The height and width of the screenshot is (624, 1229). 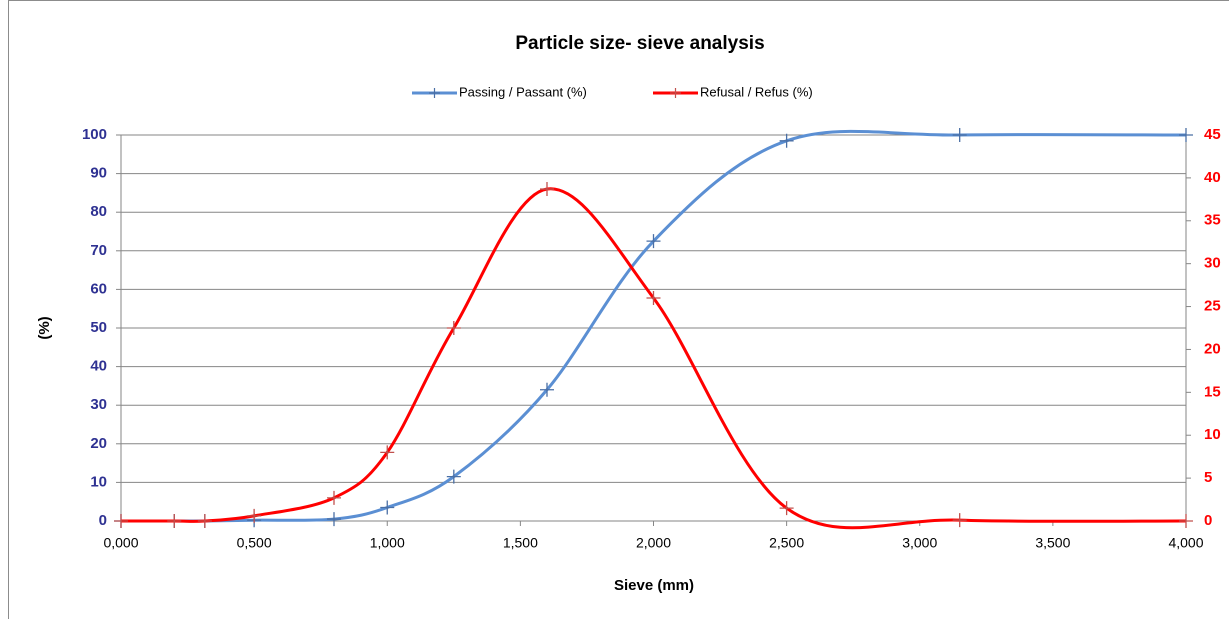 I want to click on y2-tick-label: 5, so click(x=1208, y=477).